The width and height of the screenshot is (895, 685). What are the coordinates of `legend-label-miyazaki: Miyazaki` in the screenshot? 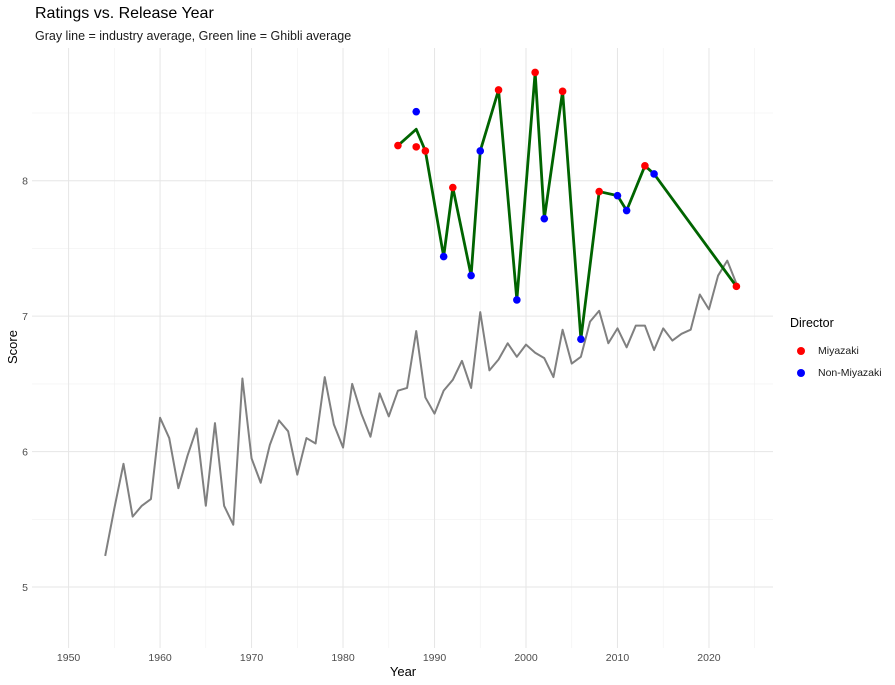 It's located at (838, 351).